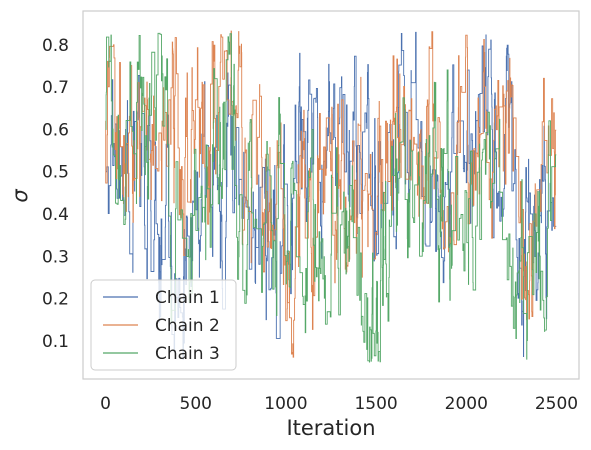 The width and height of the screenshot is (591, 450). Describe the element at coordinates (105, 404) in the screenshot. I see `x-tick-label: 0` at that location.